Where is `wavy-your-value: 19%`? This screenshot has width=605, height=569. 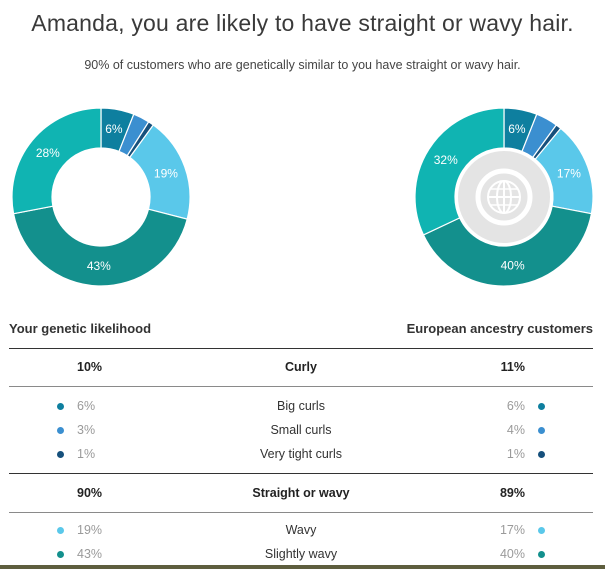 wavy-your-value: 19% is located at coordinates (90, 530).